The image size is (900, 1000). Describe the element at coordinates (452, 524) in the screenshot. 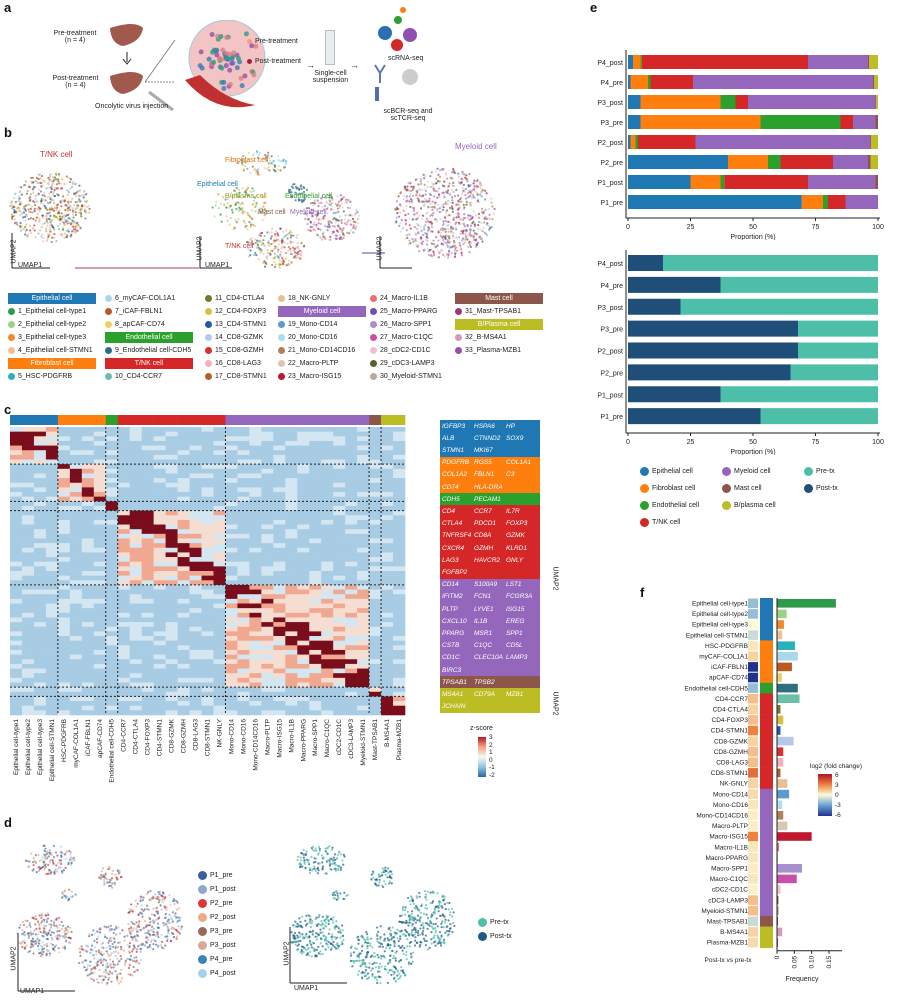

I see `marker-gene: CTLA4` at that location.